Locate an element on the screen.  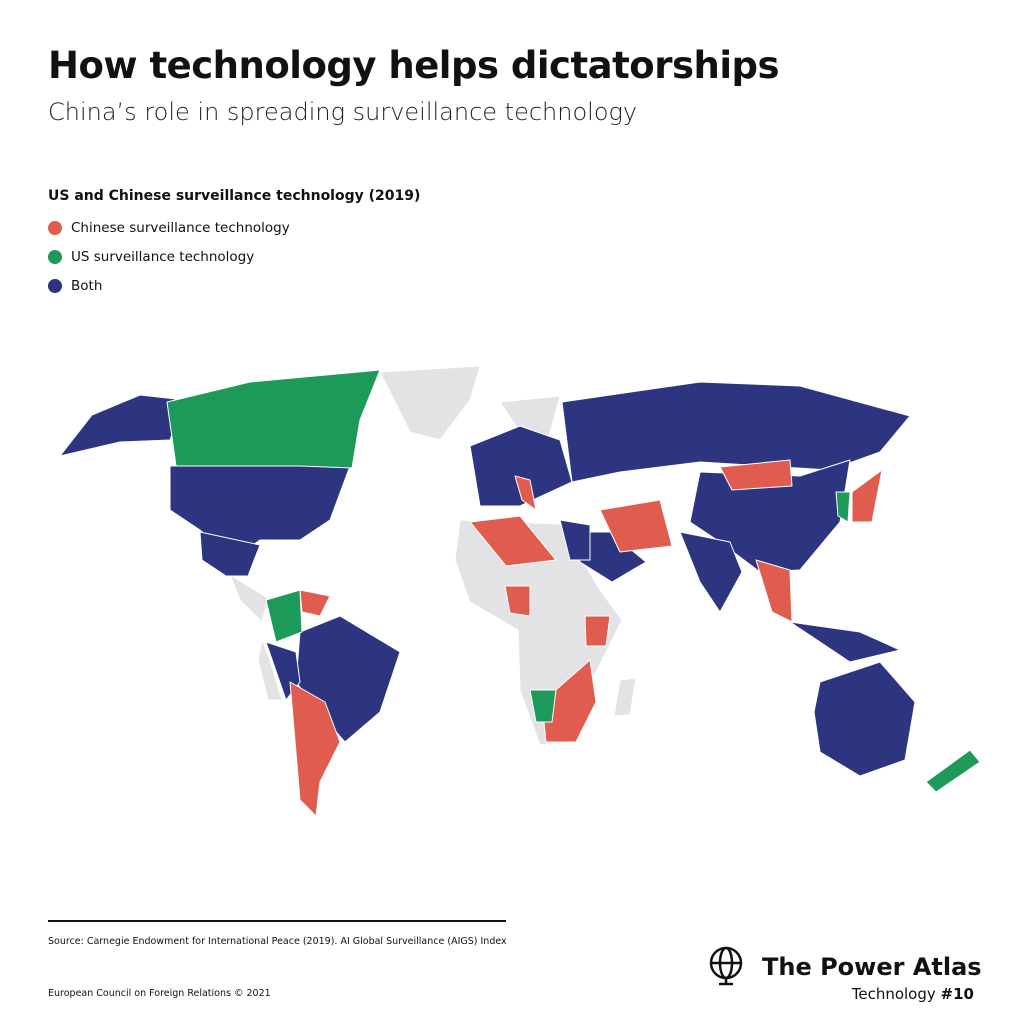
legend-item: Both is located at coordinates (75, 286).